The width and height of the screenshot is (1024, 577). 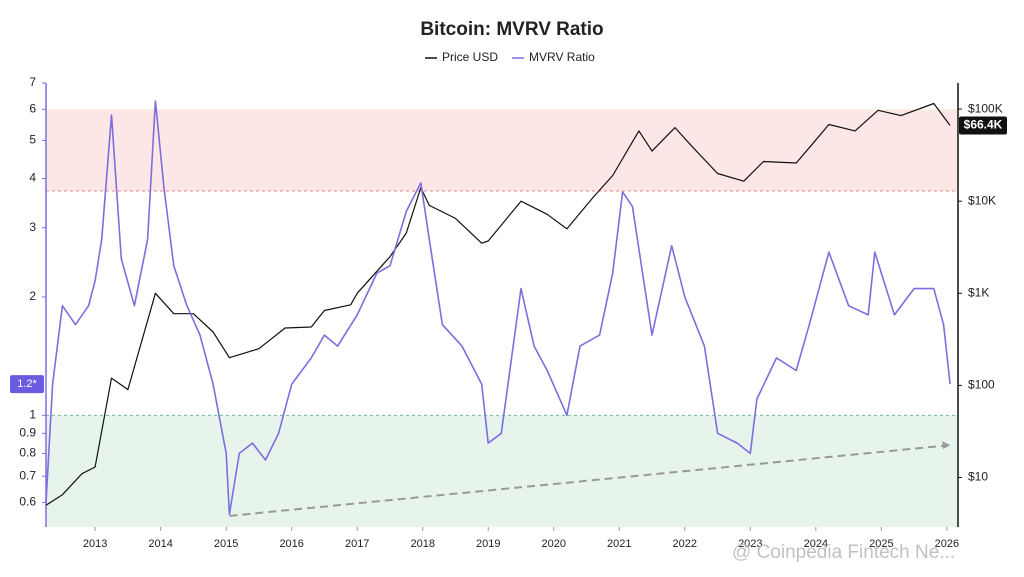 What do you see at coordinates (511, 29) in the screenshot?
I see `chart-title: Bitcoin: MVRV Ratio` at bounding box center [511, 29].